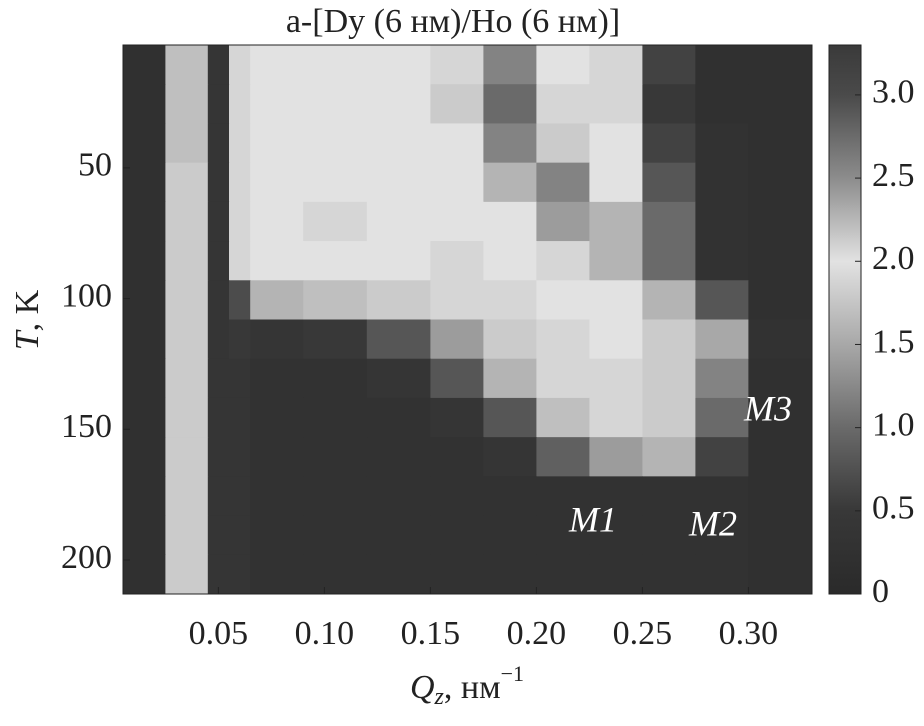 The width and height of the screenshot is (924, 726). I want to click on x-label-subscript: z, so click(439, 697).